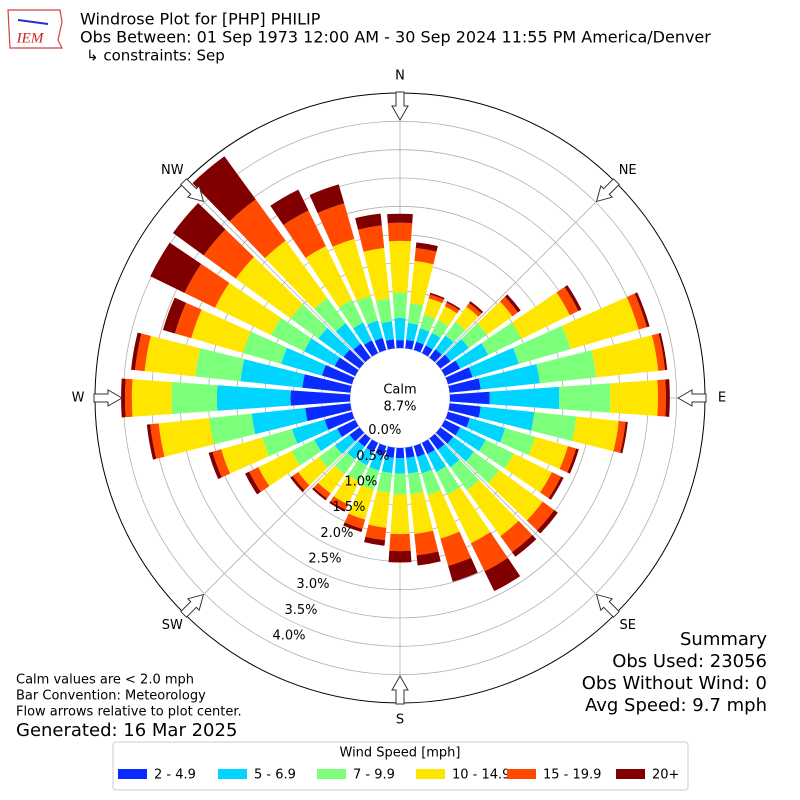  What do you see at coordinates (400, 766) in the screenshot?
I see `legend-box` at bounding box center [400, 766].